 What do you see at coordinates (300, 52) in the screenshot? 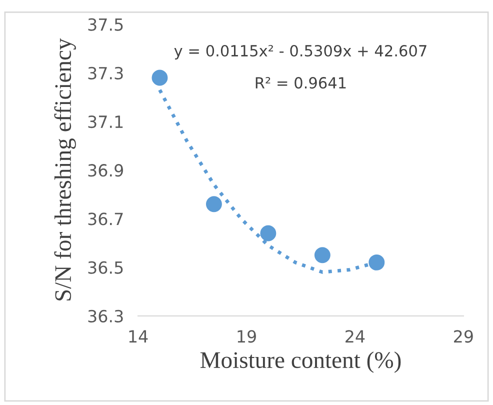
I see `annotation: y = 0.0115x² - 0.5309x + 42.607` at bounding box center [300, 52].